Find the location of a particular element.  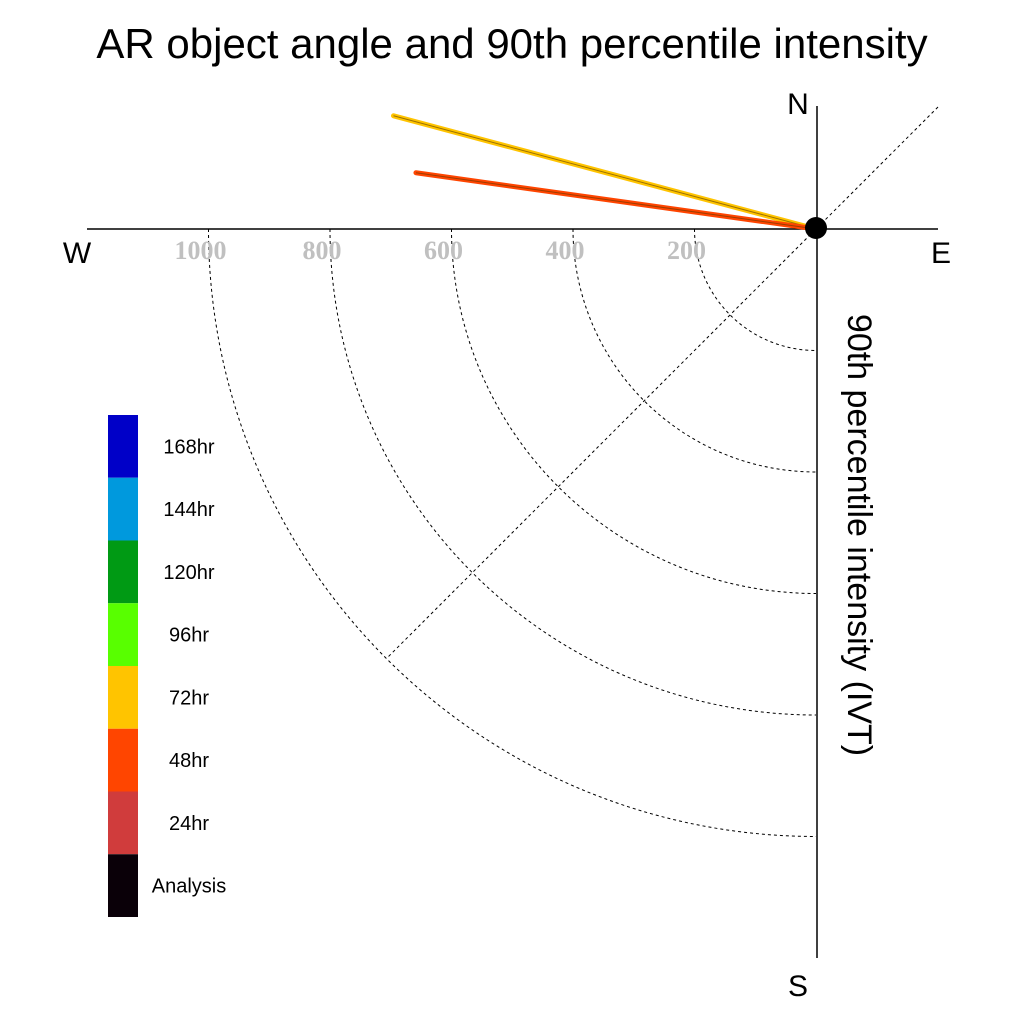

series-vectors is located at coordinates (605, 172).